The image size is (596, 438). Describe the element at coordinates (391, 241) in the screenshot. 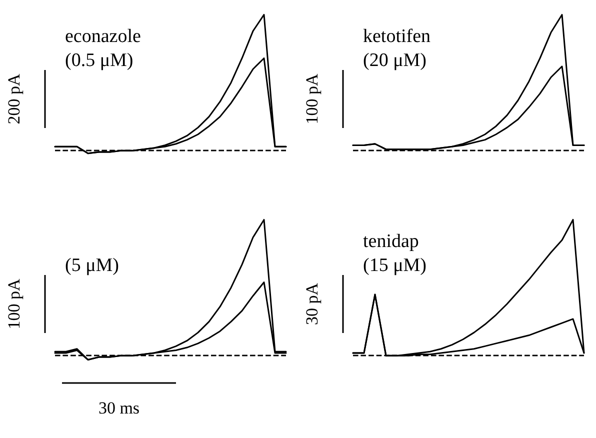

I see `text: tenidap` at that location.